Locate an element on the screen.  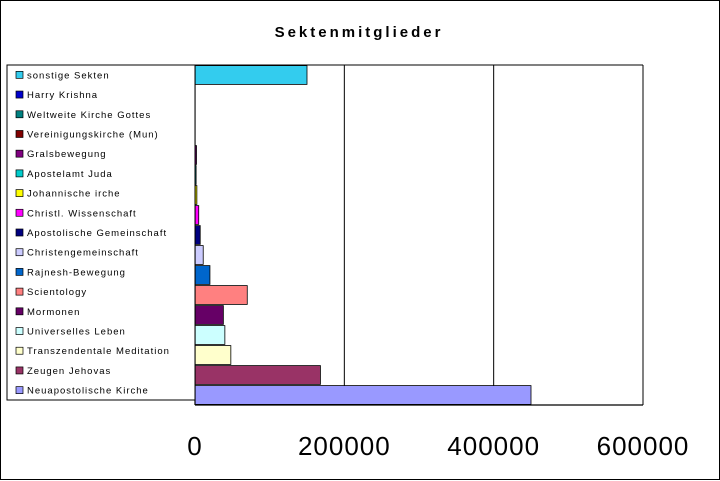
legend-label: Johannische irche is located at coordinates (74, 194).